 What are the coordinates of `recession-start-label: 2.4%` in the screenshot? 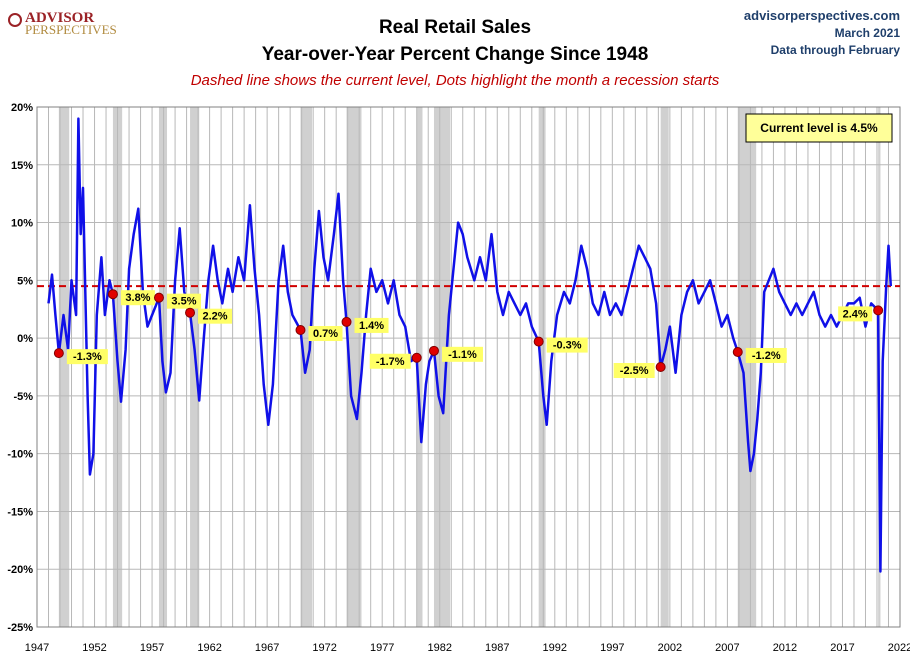 It's located at (855, 314).